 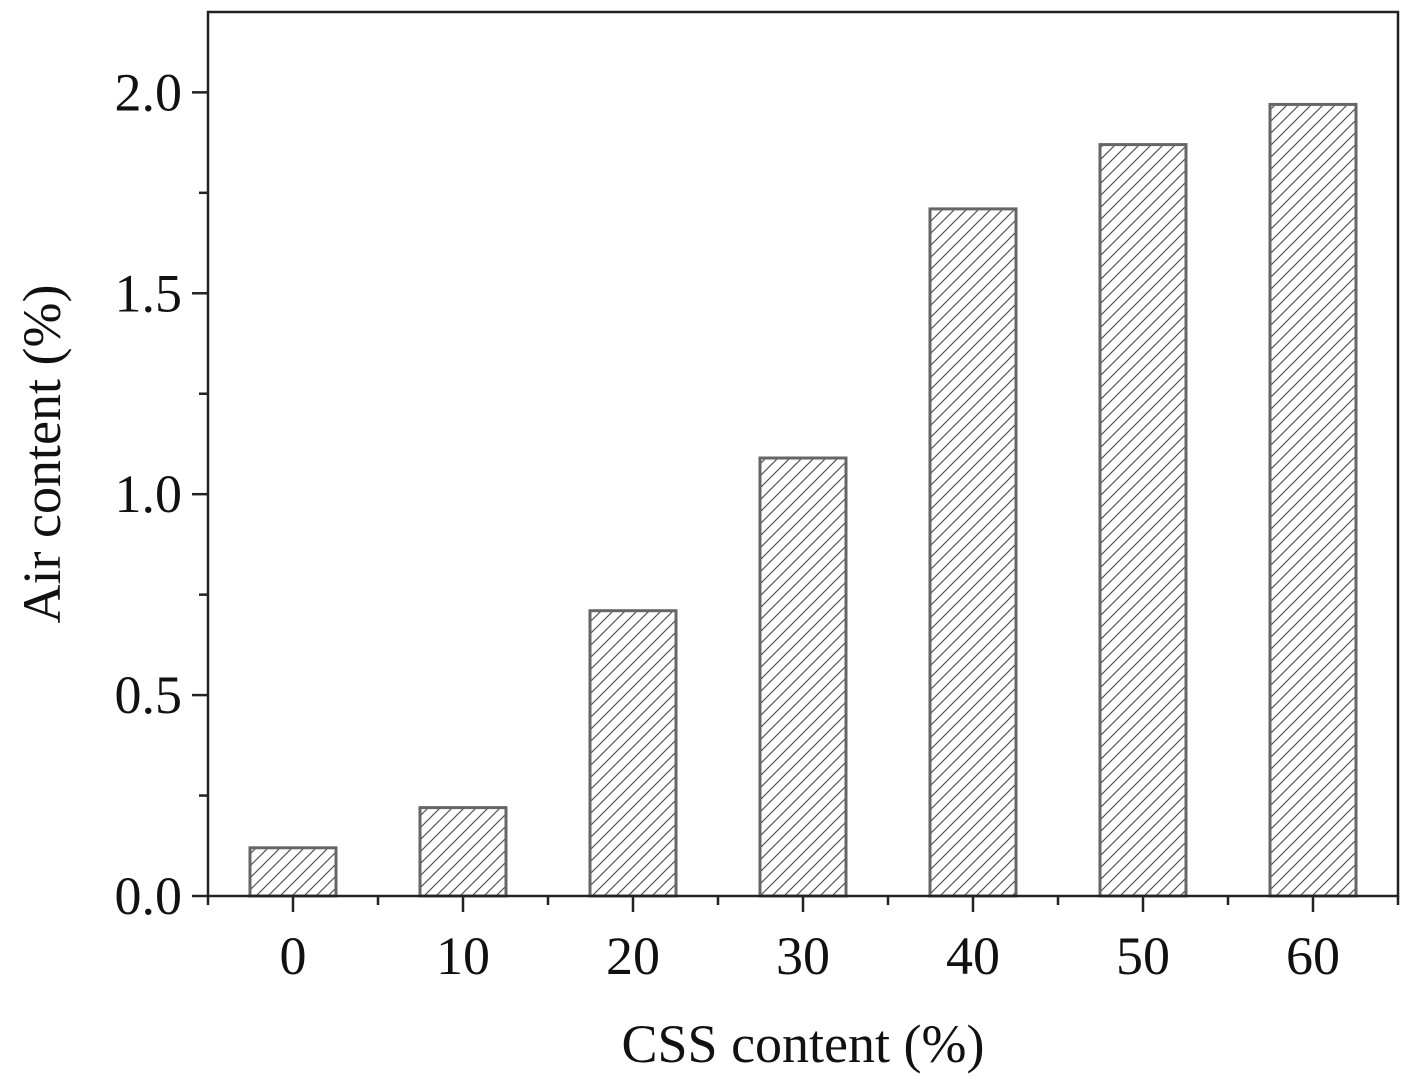 What do you see at coordinates (973, 956) in the screenshot?
I see `x-tick-label: 40` at bounding box center [973, 956].